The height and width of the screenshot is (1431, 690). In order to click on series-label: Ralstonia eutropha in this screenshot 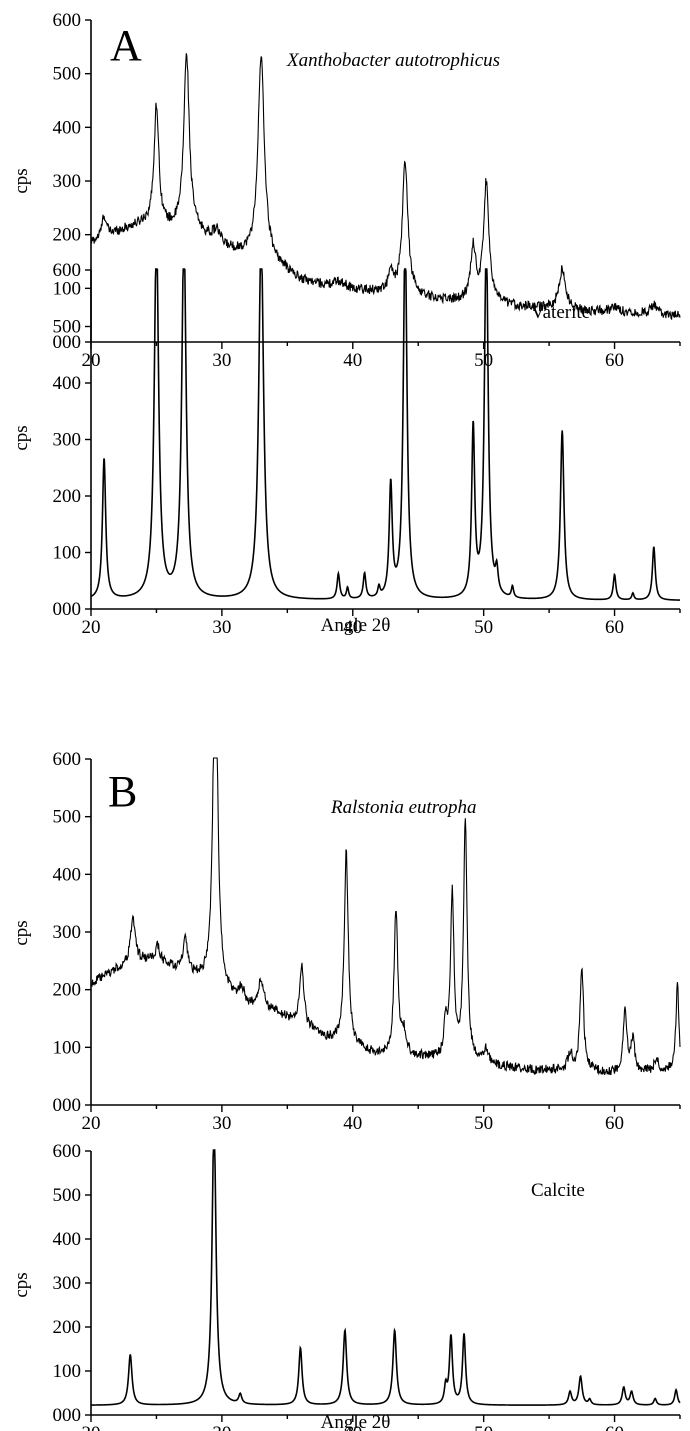, I will do `click(403, 807)`.